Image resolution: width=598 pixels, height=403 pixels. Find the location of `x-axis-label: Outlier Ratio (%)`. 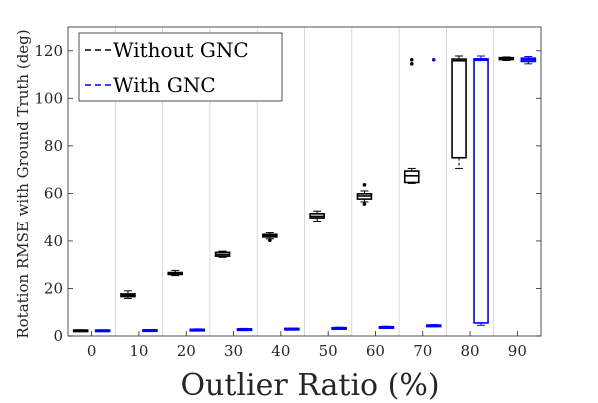

x-axis-label: Outlier Ratio (%) is located at coordinates (309, 385).